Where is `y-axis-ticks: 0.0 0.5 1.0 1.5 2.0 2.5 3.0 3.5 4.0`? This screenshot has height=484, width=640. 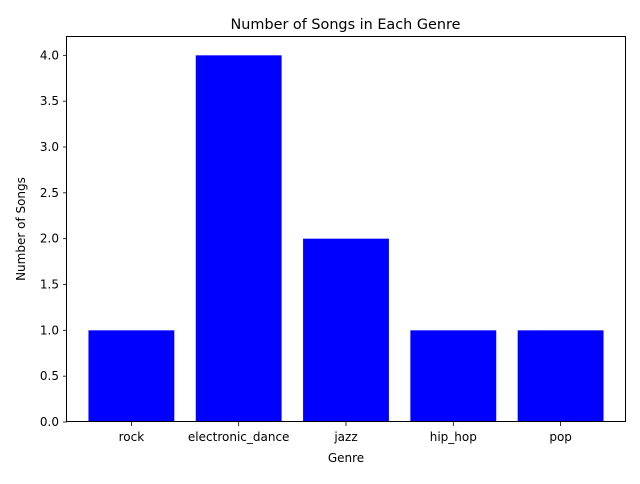 y-axis-ticks: 0.0 0.5 1.0 1.5 2.0 2.5 3.0 3.5 4.0 is located at coordinates (53, 238).